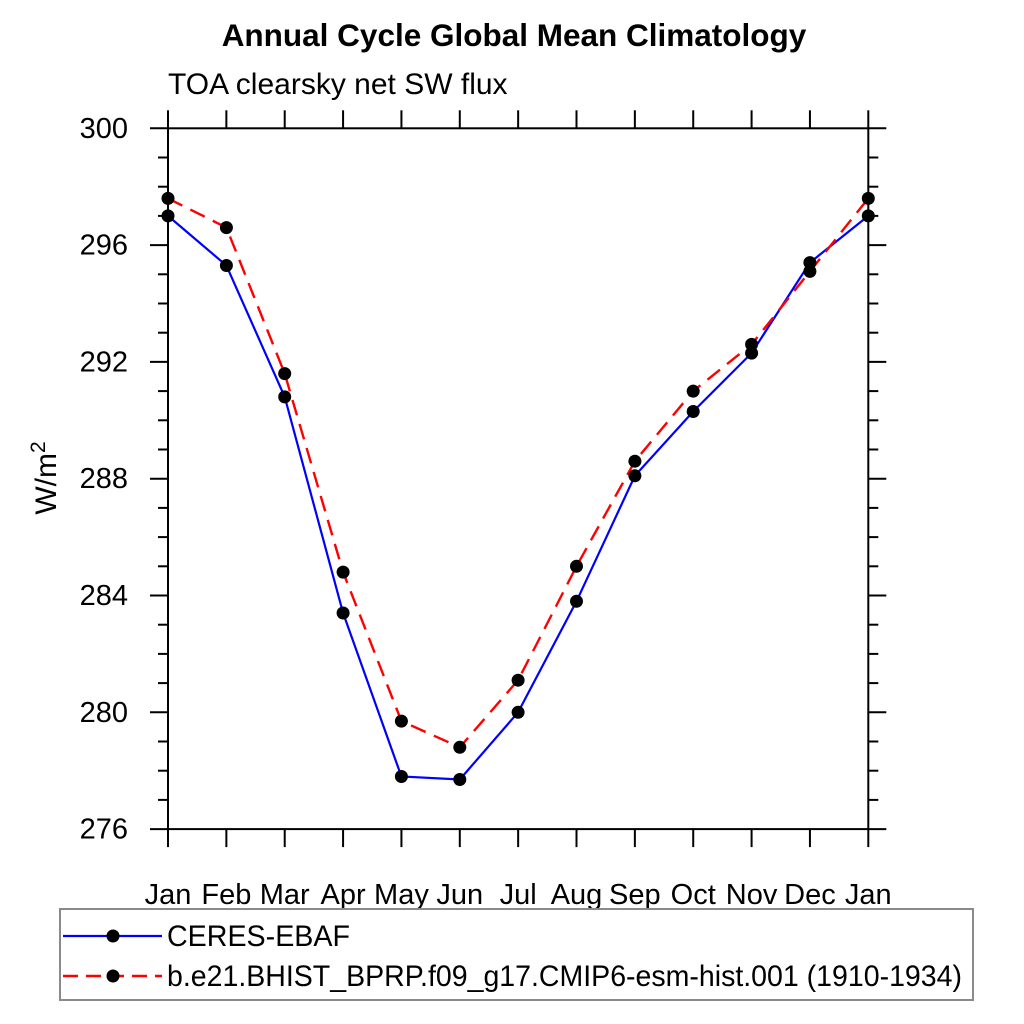  Describe the element at coordinates (343, 572) in the screenshot. I see `data-point-marker-s1-Apr` at that location.